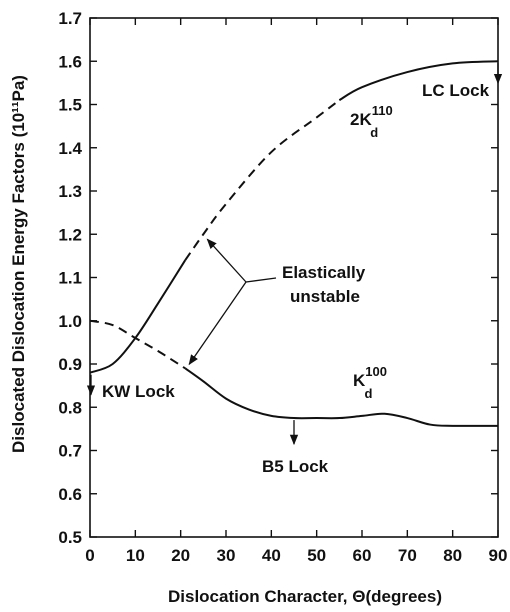 The width and height of the screenshot is (510, 612). Describe the element at coordinates (70, 407) in the screenshot. I see `y-tick-label: 0.8` at that location.